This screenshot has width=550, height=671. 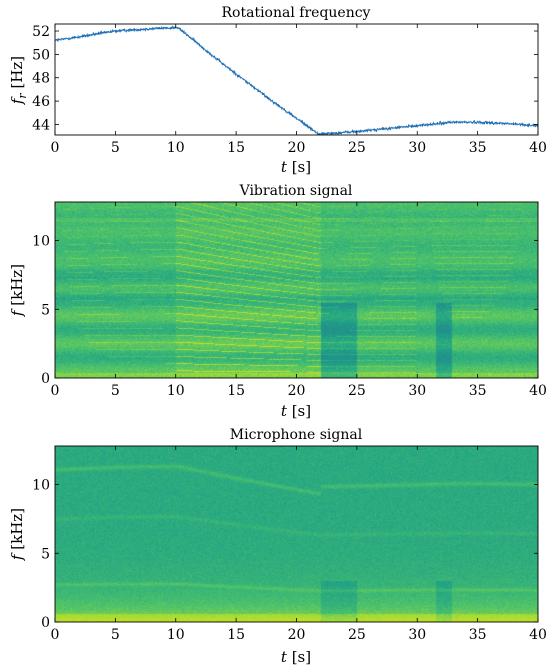 What do you see at coordinates (417, 148) in the screenshot?
I see `top-xtick-label: 30` at bounding box center [417, 148].